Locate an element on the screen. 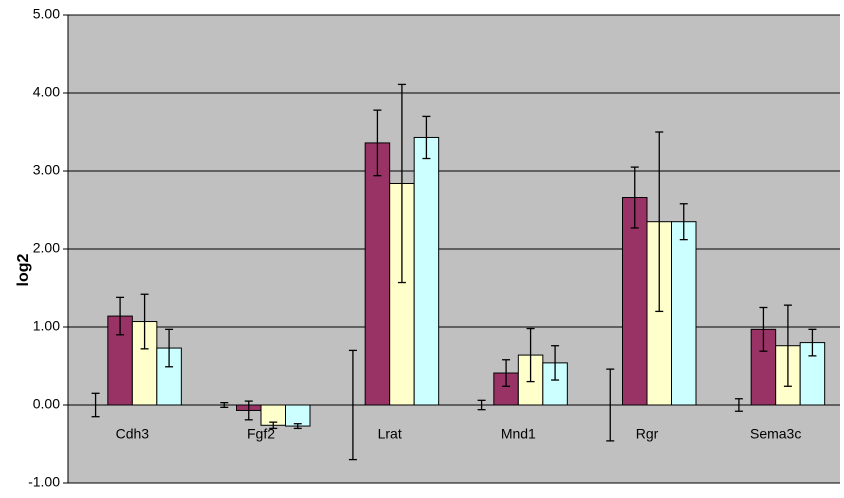 The image size is (844, 498). y-tick-label: 3.00 is located at coordinates (46, 170).